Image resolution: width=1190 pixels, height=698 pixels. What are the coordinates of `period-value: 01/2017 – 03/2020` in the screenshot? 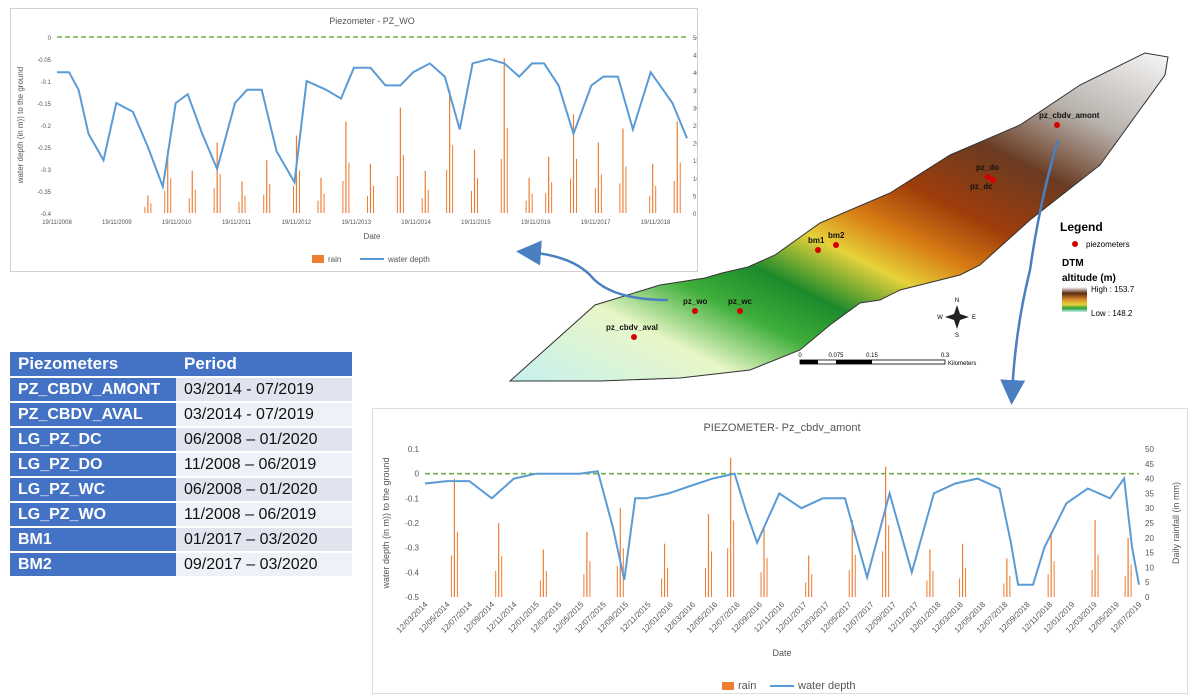 It's located at (264, 539).